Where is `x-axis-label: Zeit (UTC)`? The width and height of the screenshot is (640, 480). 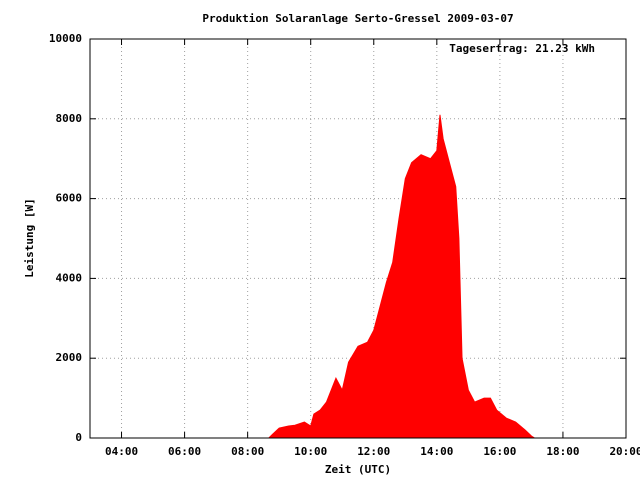 x-axis-label: Zeit (UTC) is located at coordinates (358, 469).